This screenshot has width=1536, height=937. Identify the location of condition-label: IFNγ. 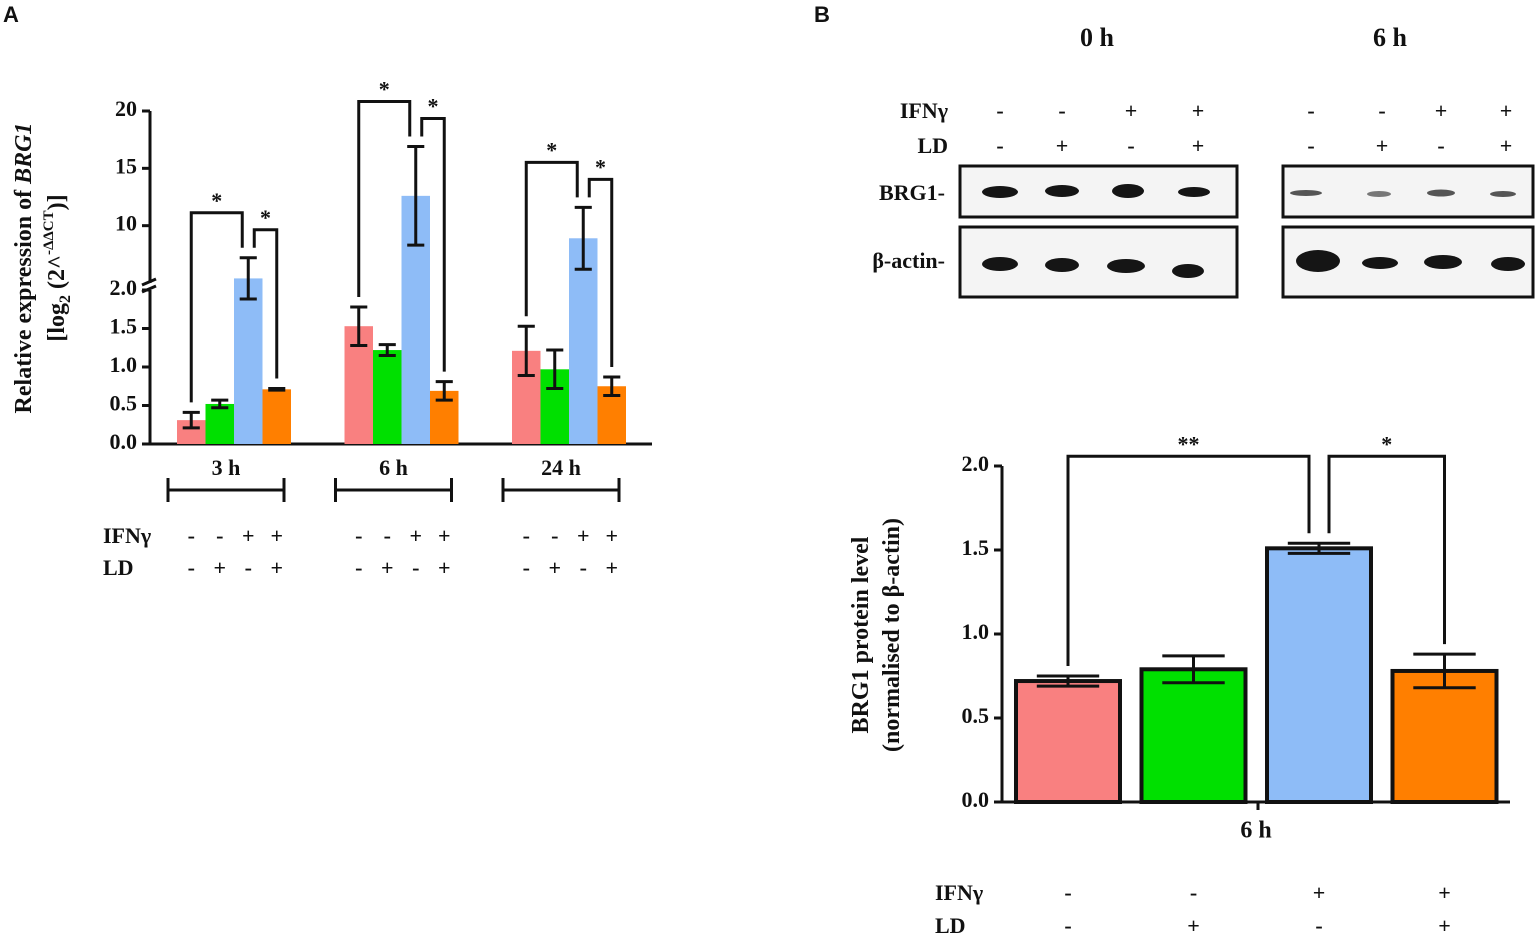
(127, 535).